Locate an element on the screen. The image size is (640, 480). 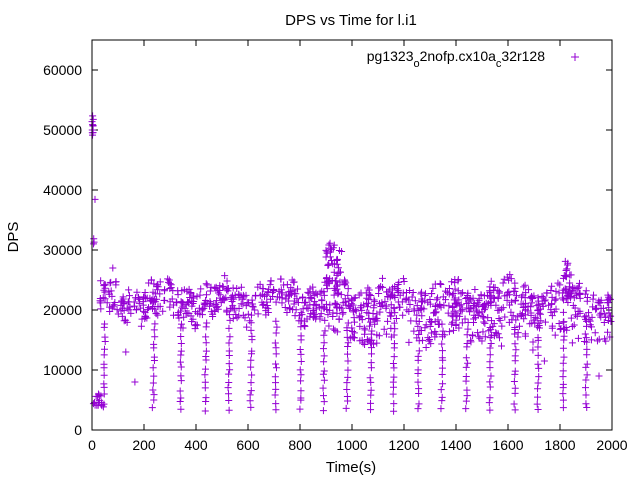
legend: pg1323o2nofp.cx10ac32r128 is located at coordinates (473, 59).